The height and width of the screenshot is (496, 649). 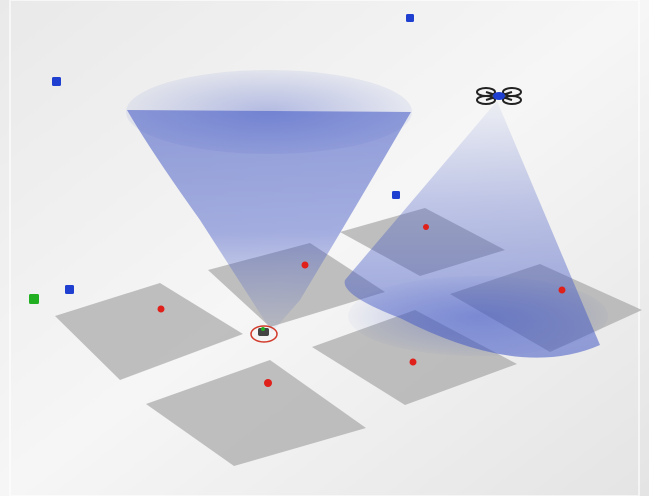 What do you see at coordinates (413, 362) in the screenshot?
I see `red-marker-tile-center-right` at bounding box center [413, 362].